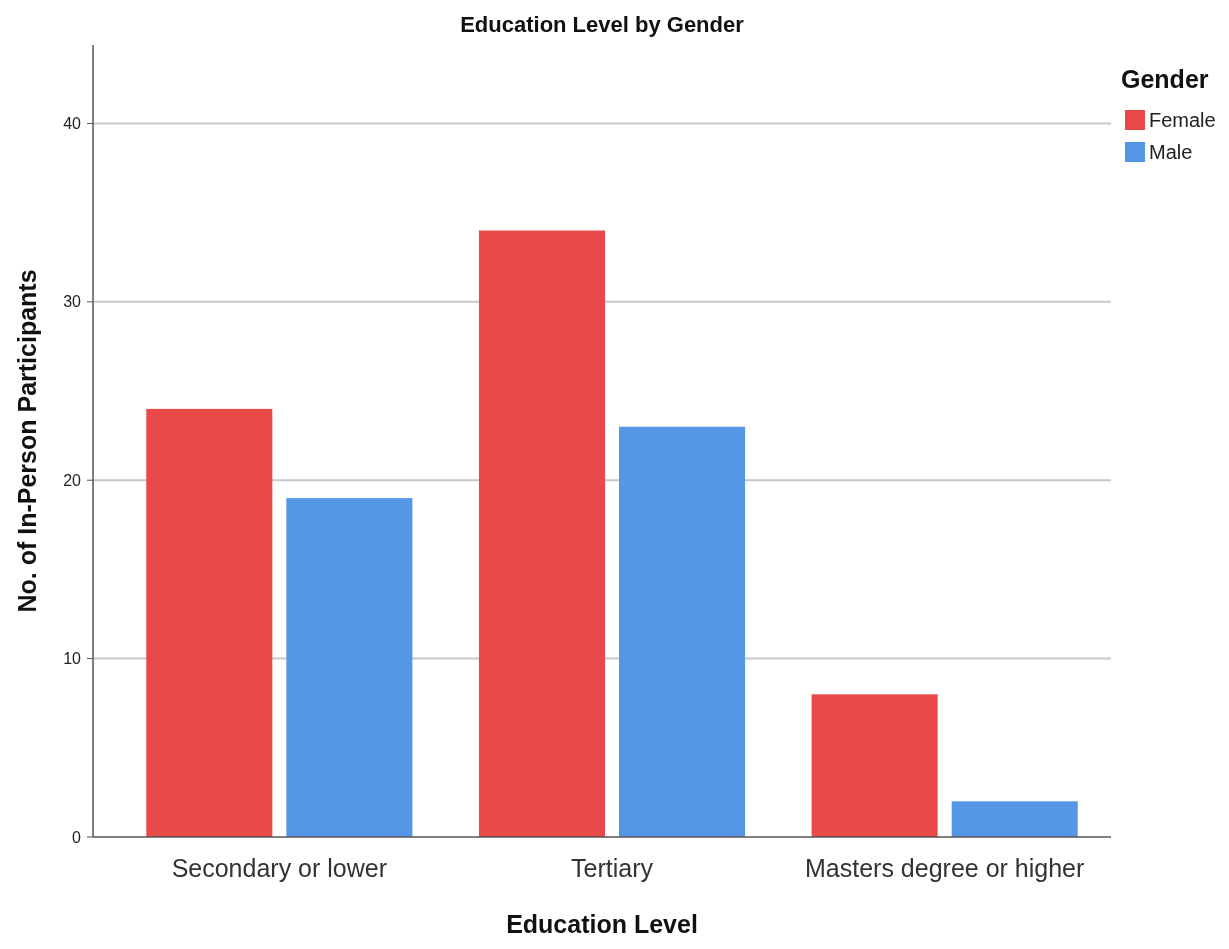 The width and height of the screenshot is (1229, 949). Describe the element at coordinates (1171, 152) in the screenshot. I see `legend-label: Male` at that location.